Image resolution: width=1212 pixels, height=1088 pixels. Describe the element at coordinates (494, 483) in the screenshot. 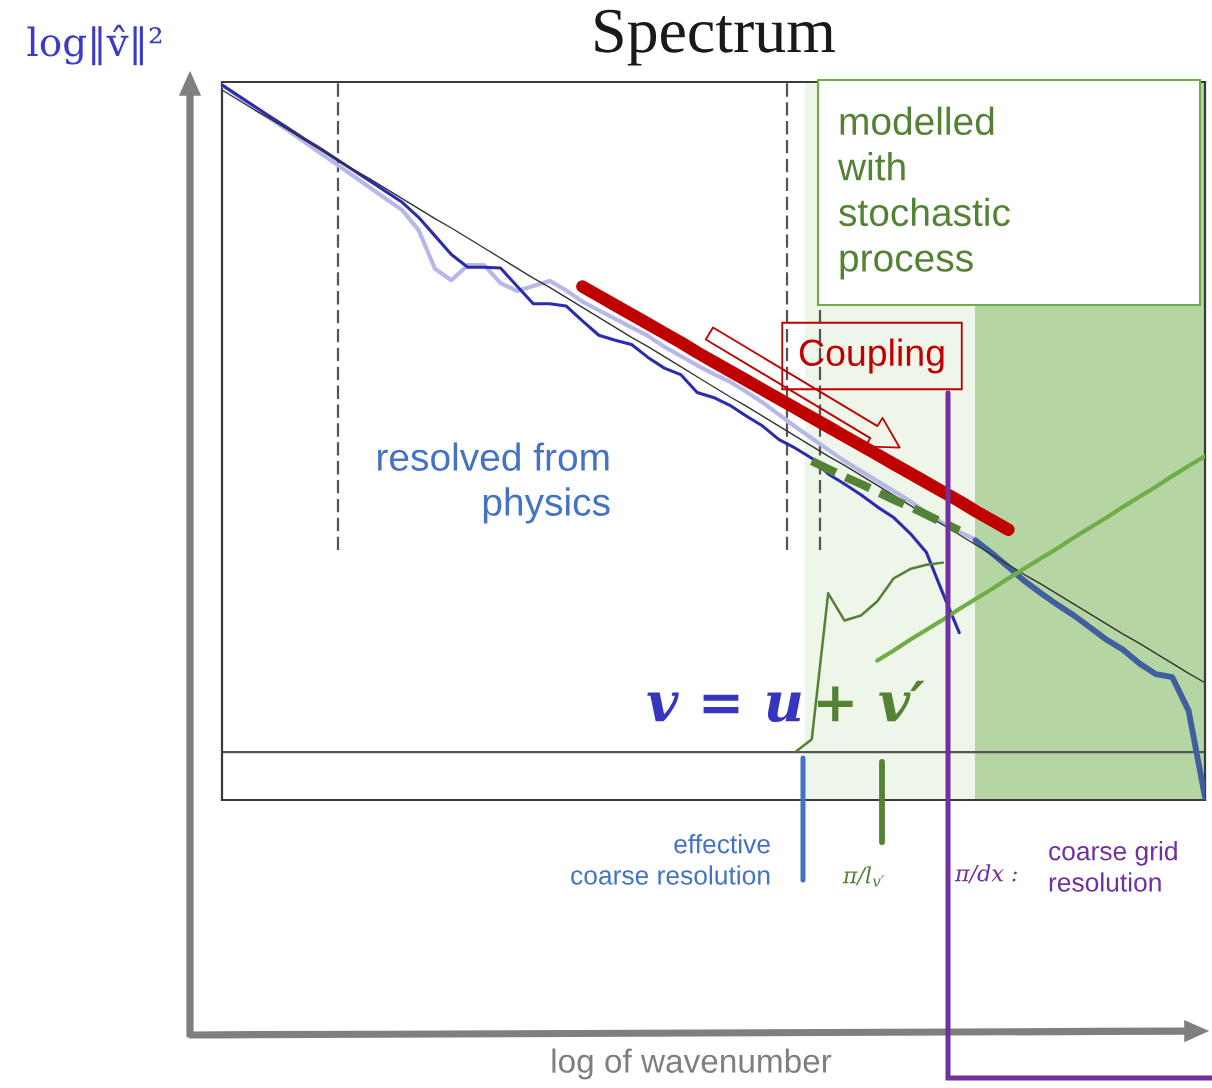

I see `annotation: resolved from physics` at that location.